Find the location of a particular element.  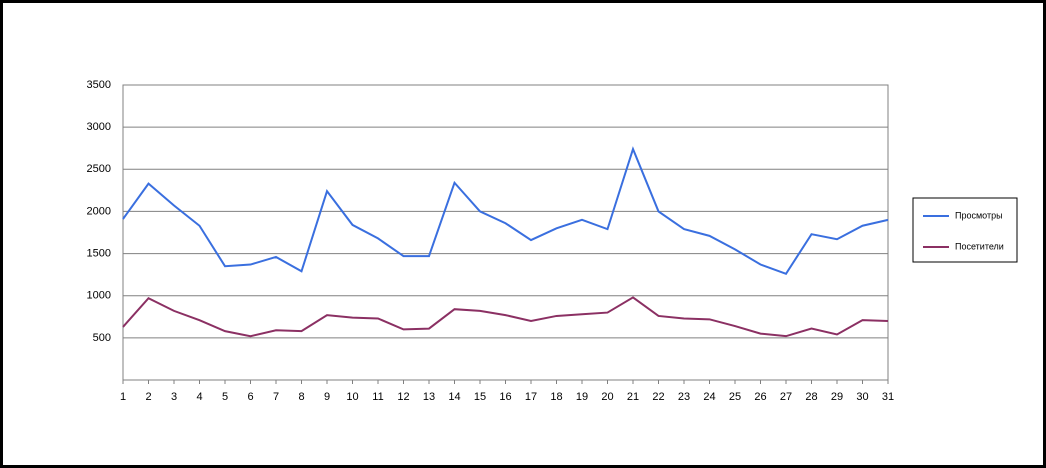

x-tick-label: 1 is located at coordinates (123, 397).